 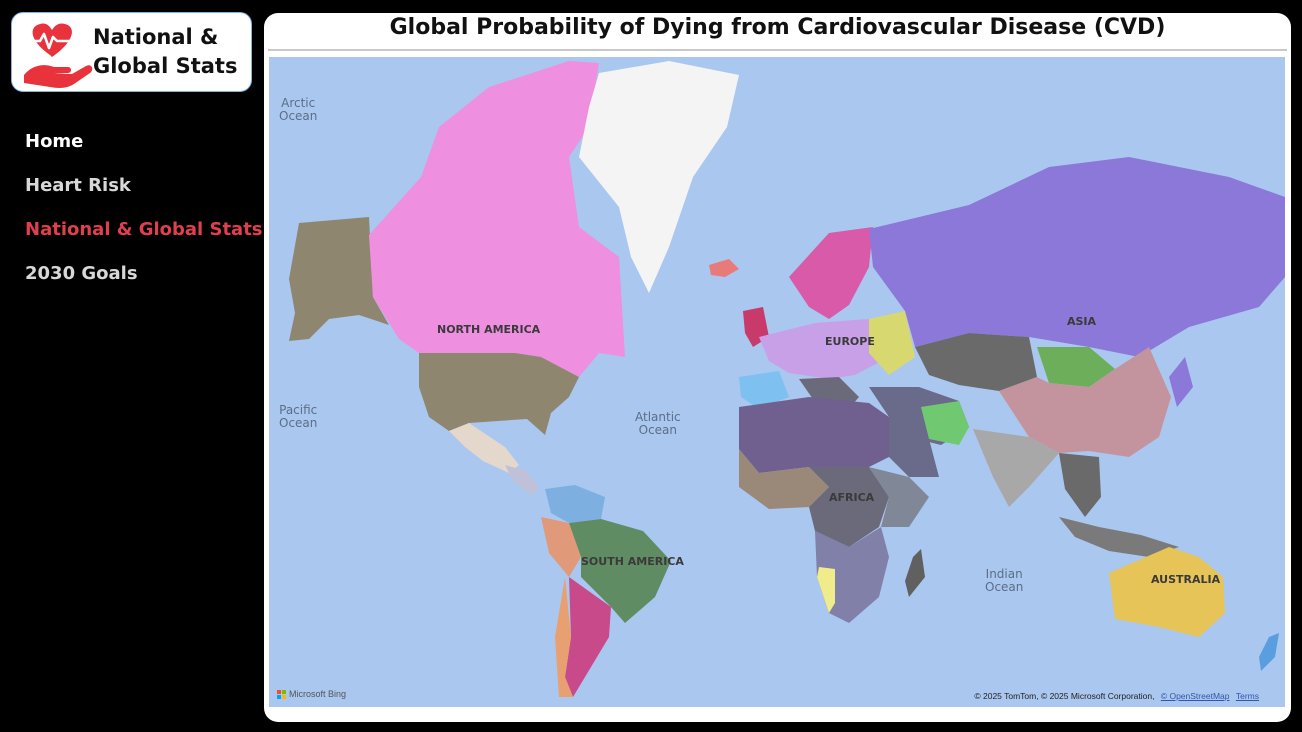 What do you see at coordinates (620, 571) in the screenshot?
I see `region-brazil` at bounding box center [620, 571].